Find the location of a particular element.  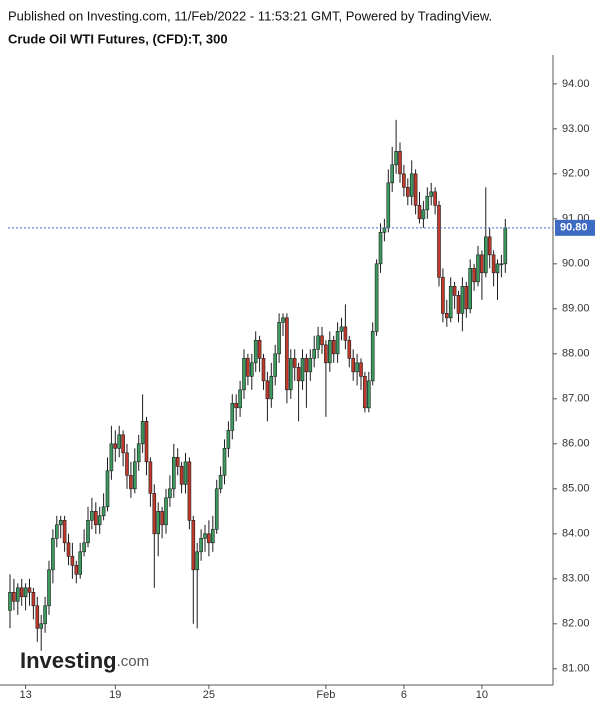

x-tick-label: Feb is located at coordinates (325, 695).